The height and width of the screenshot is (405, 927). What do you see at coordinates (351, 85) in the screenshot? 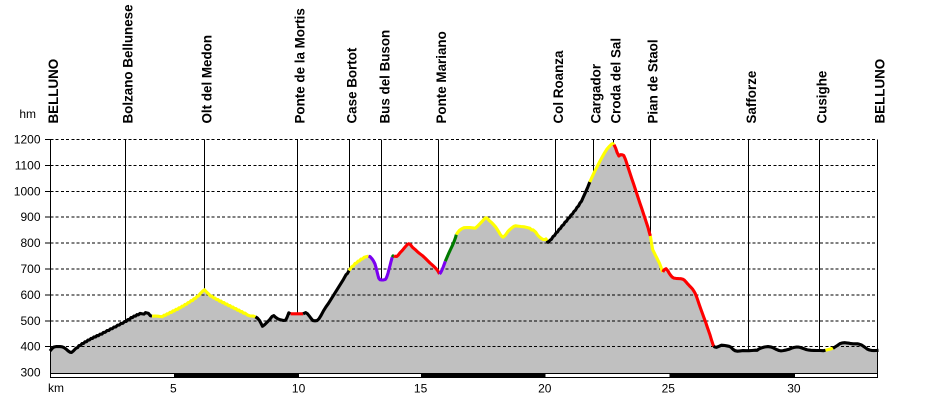
I see `svg-text: Case Bortot` at bounding box center [351, 85].